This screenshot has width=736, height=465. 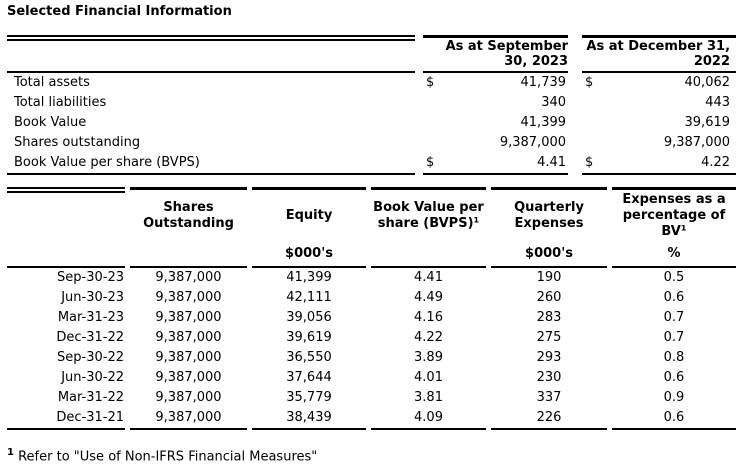 I want to click on cell-value: 38,439, so click(x=309, y=419).